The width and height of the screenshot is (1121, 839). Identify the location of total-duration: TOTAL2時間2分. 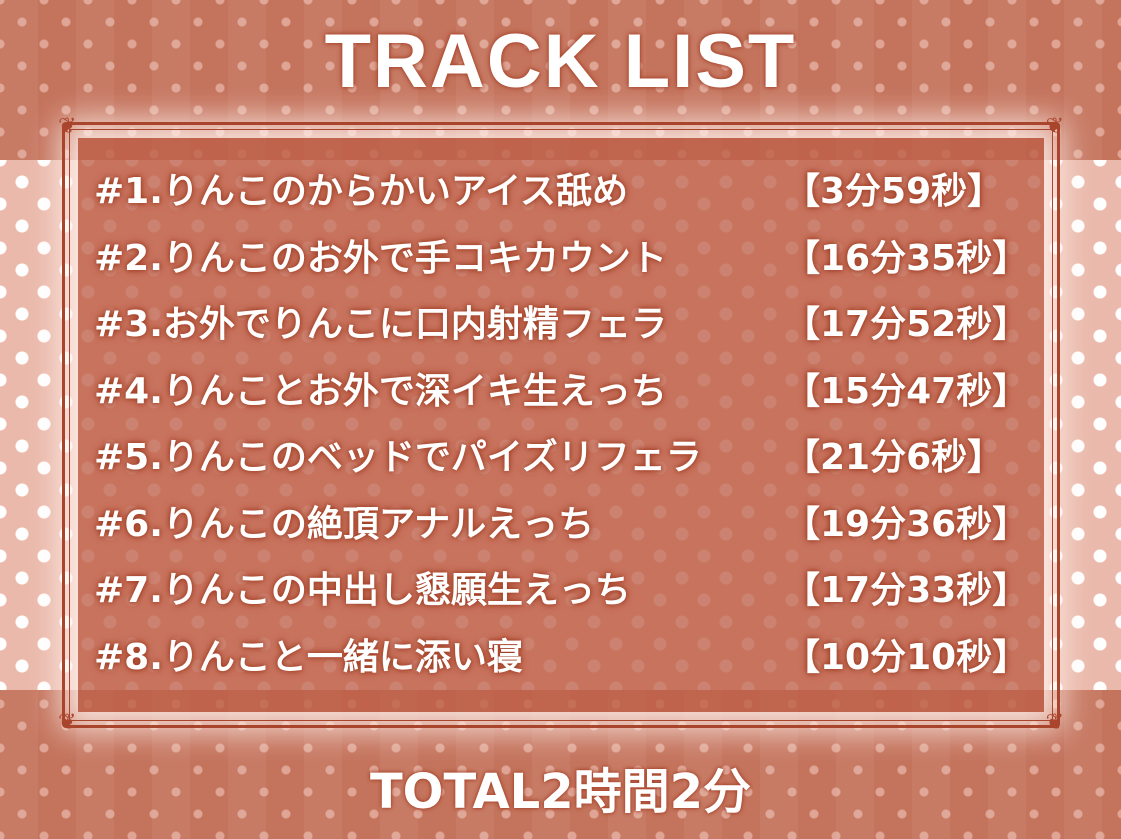
(560, 792).